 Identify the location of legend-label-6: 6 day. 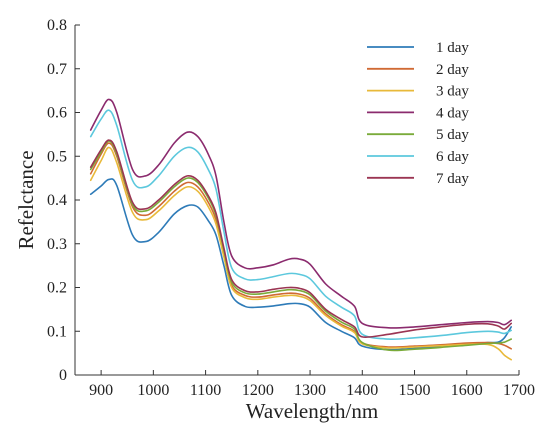
(452, 157).